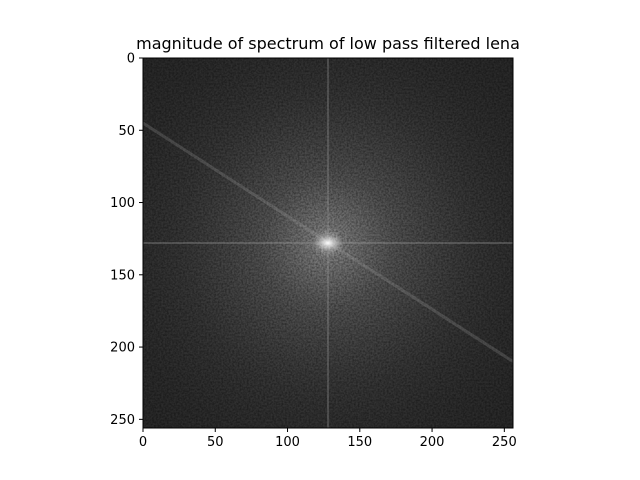 The image size is (640, 480). I want to click on x-tick-label: 250, so click(504, 442).